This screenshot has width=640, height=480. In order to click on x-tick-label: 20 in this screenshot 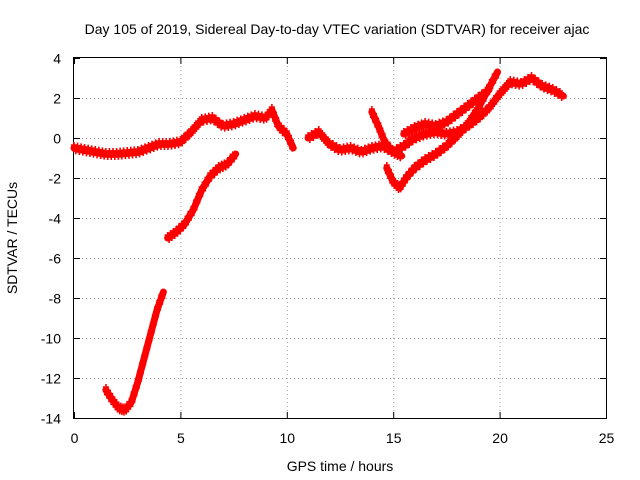, I will do `click(500, 438)`.